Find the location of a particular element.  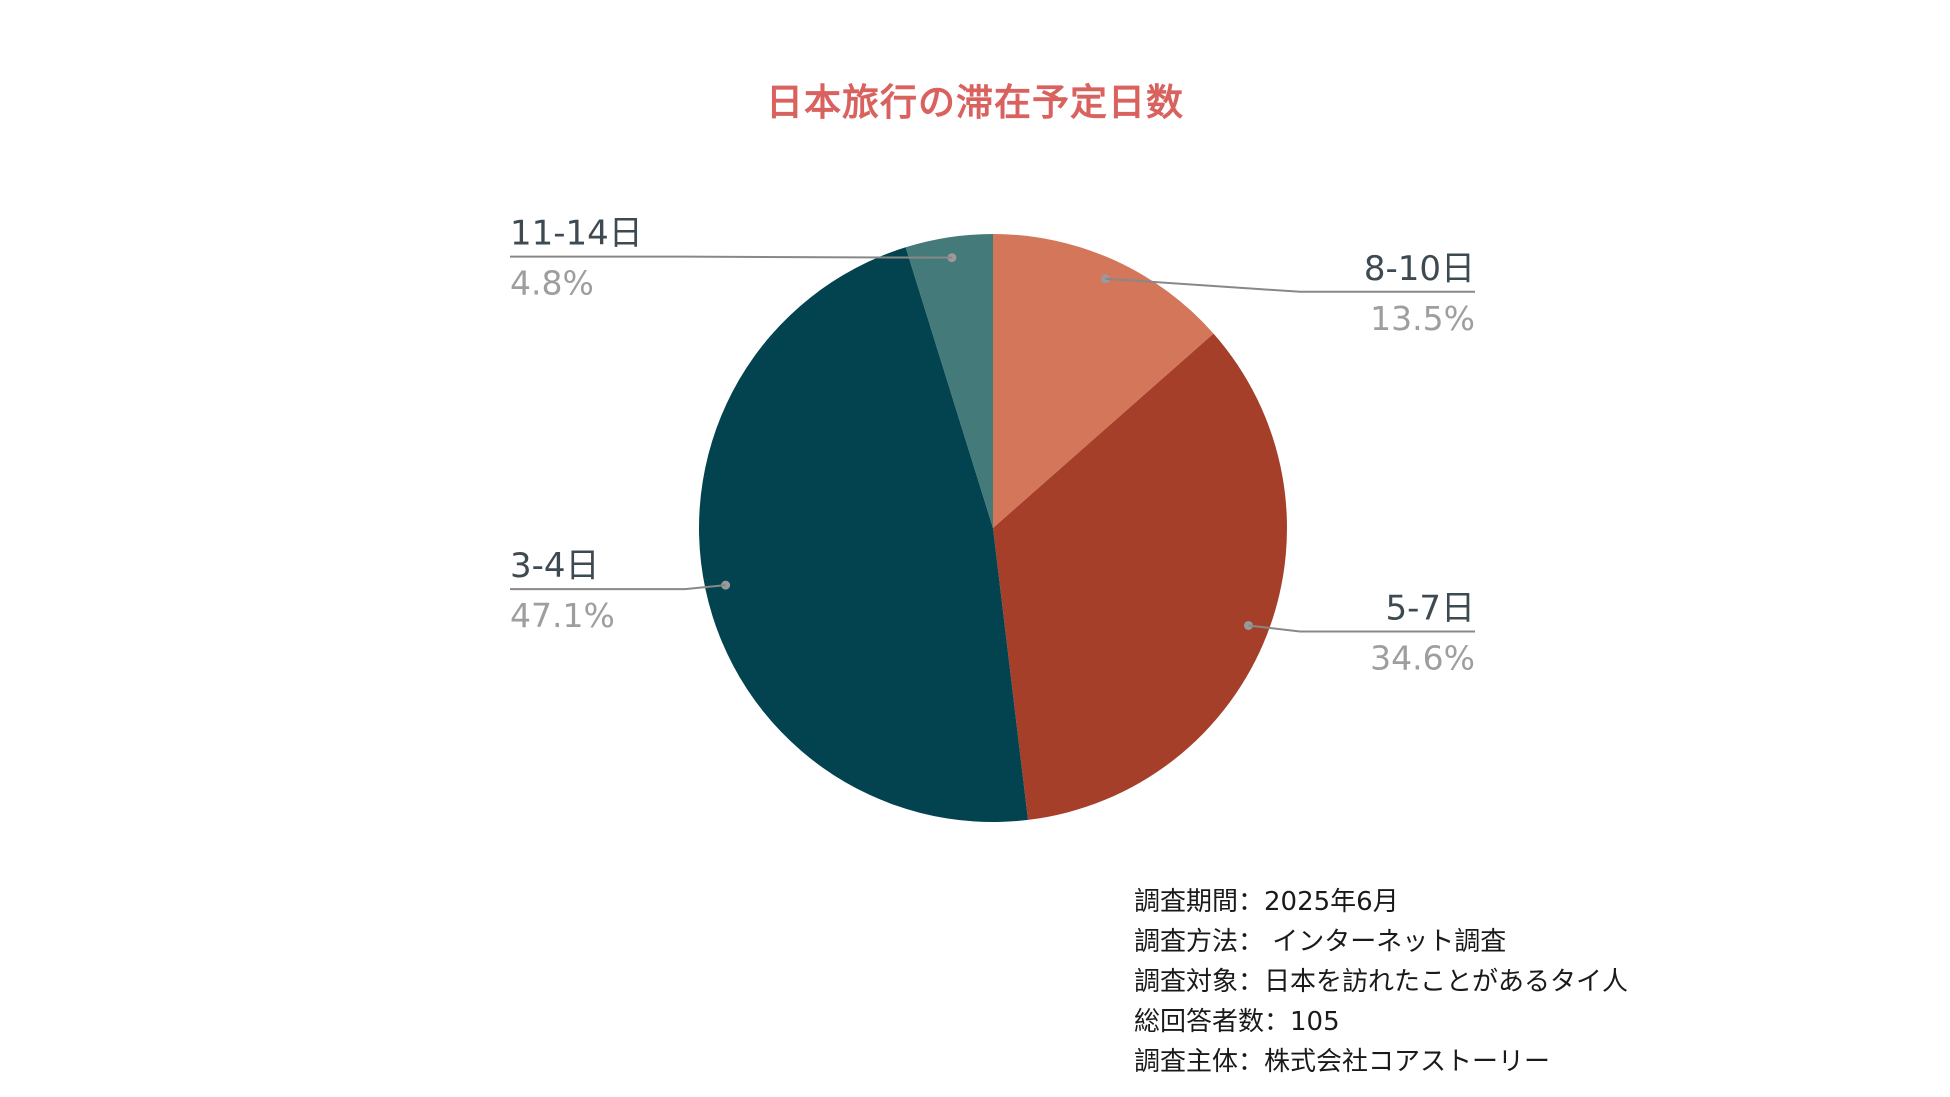

survey-note-organizer: 調査主体：株式会社コアストーリー is located at coordinates (1342, 1062).